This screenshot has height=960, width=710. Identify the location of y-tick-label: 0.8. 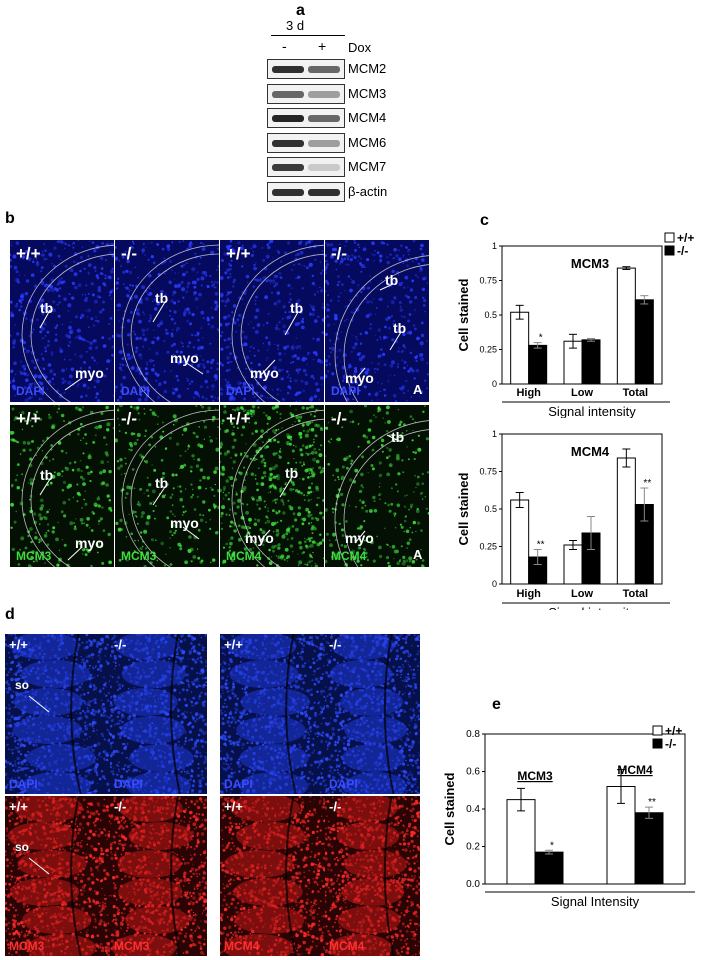
(473, 734).